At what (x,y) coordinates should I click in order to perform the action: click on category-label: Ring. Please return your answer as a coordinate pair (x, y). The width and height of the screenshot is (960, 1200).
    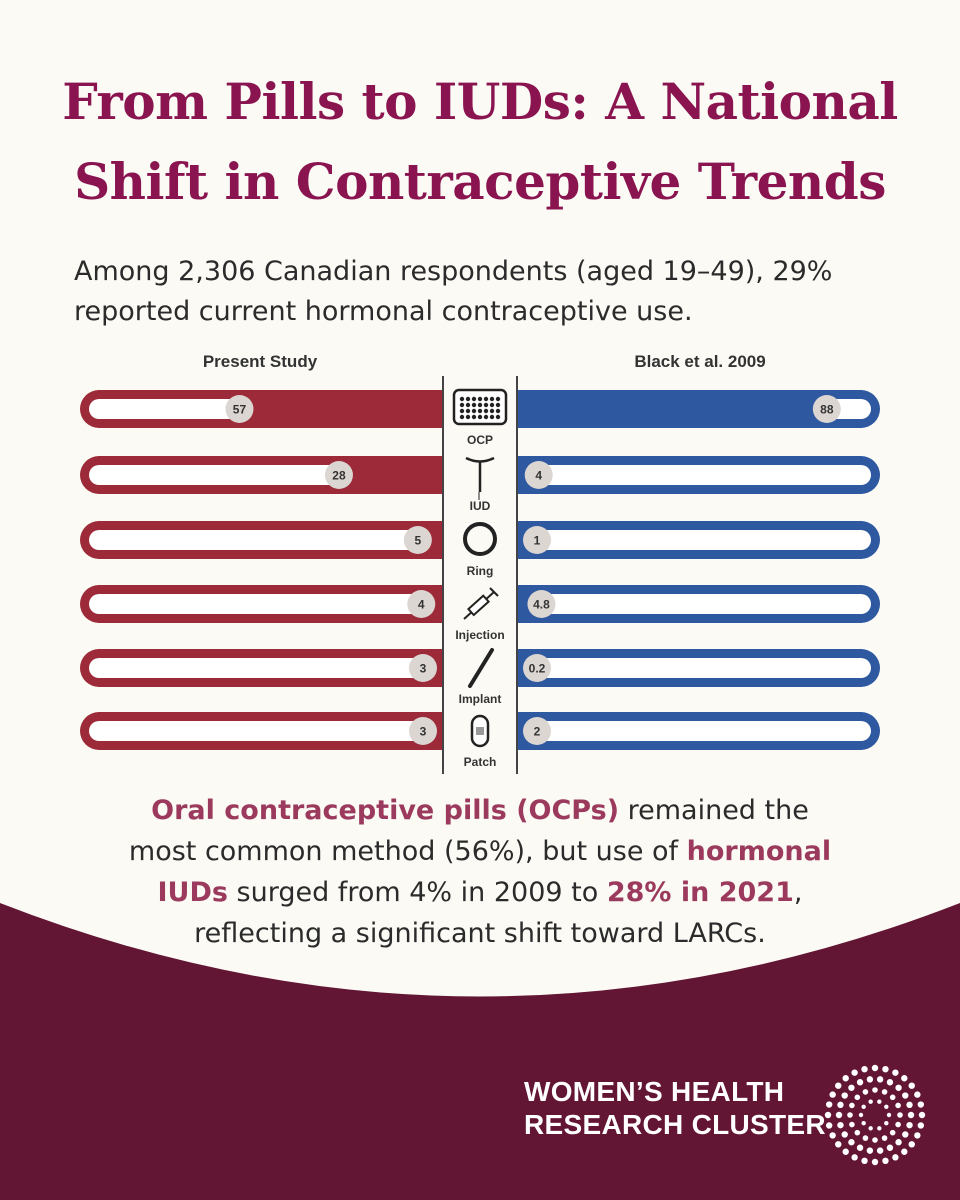
    Looking at the image, I should click on (480, 571).